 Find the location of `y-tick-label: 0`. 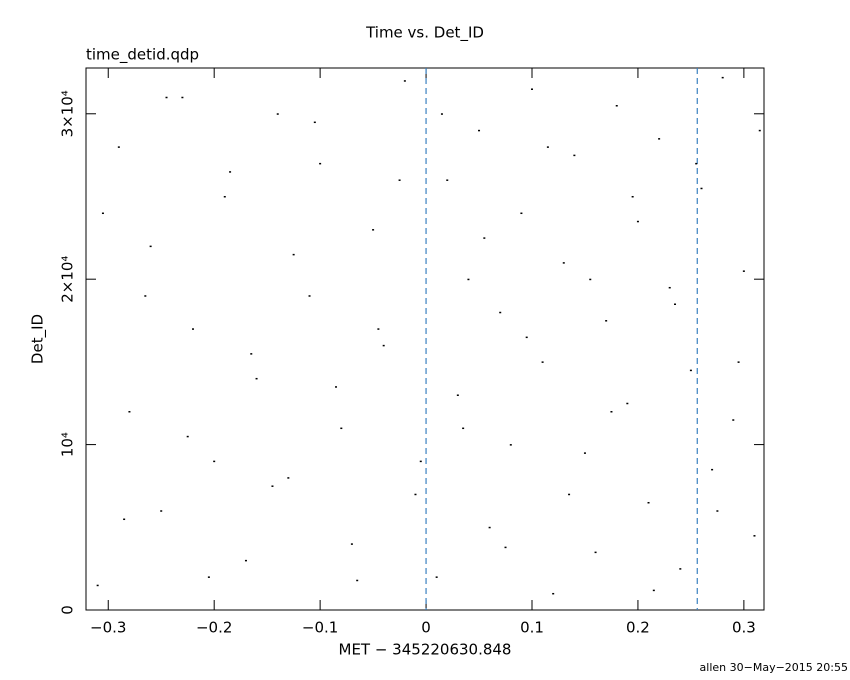

y-tick-label: 0 is located at coordinates (68, 610).